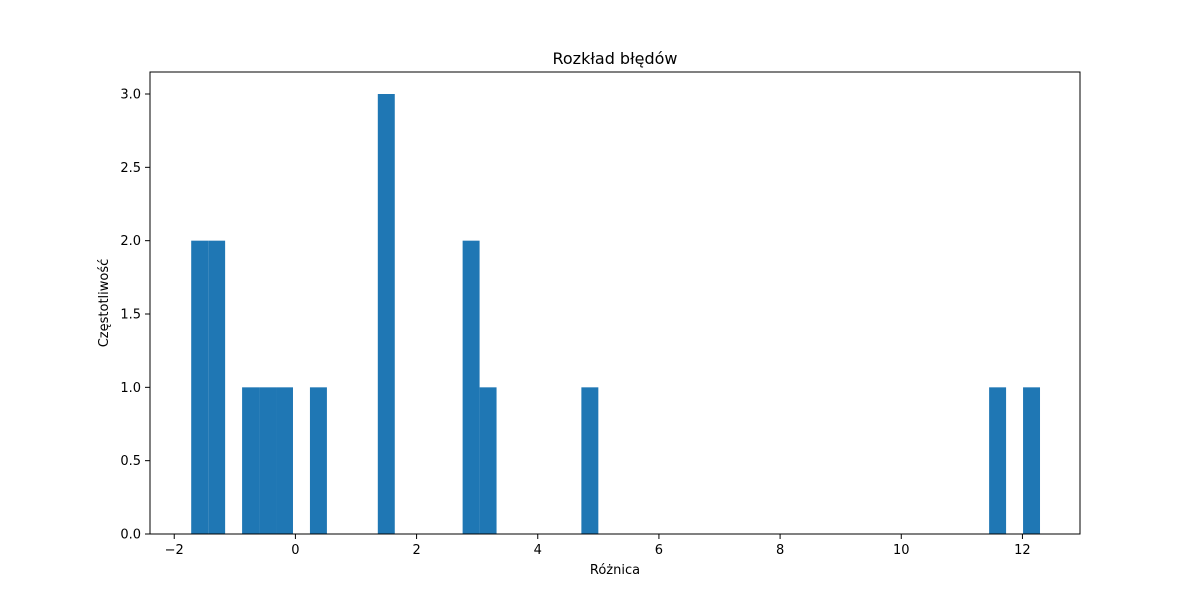 Image resolution: width=1200 pixels, height=600 pixels. What do you see at coordinates (295, 550) in the screenshot?
I see `x-tick-label: 0` at bounding box center [295, 550].